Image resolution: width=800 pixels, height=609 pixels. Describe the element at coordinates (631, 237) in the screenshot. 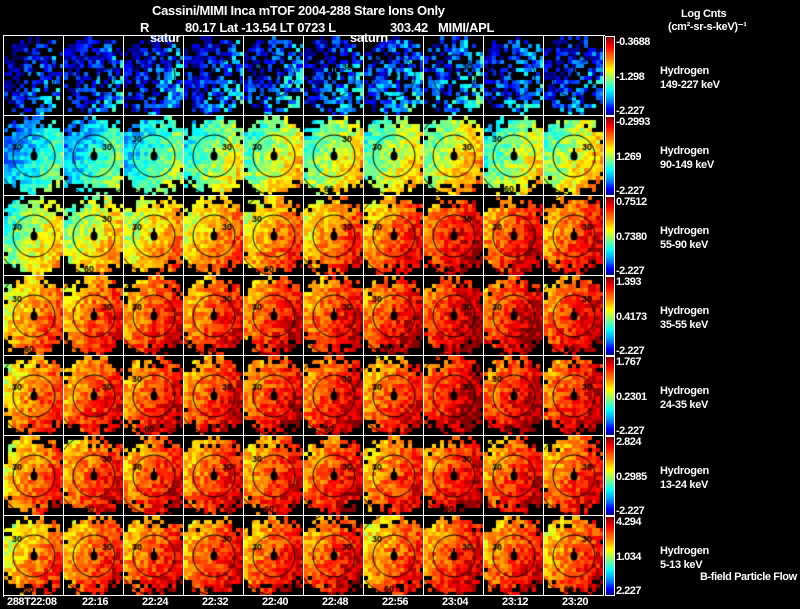

I see `colorbar-mid-label: 0.7380` at that location.